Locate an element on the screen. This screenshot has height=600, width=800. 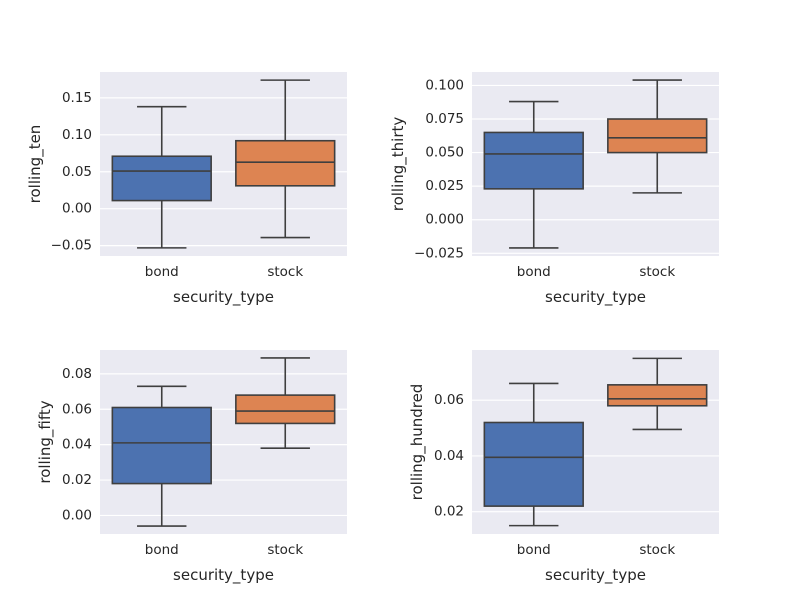
y-tick-label: 0.025 is located at coordinates (444, 186).